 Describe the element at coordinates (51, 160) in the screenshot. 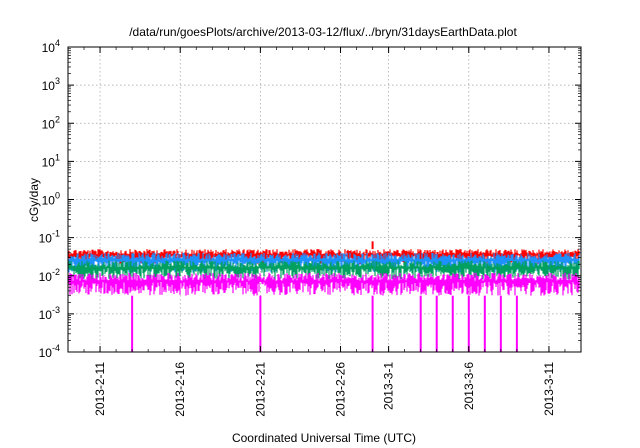

I see `y-tick-label: 10¹` at that location.